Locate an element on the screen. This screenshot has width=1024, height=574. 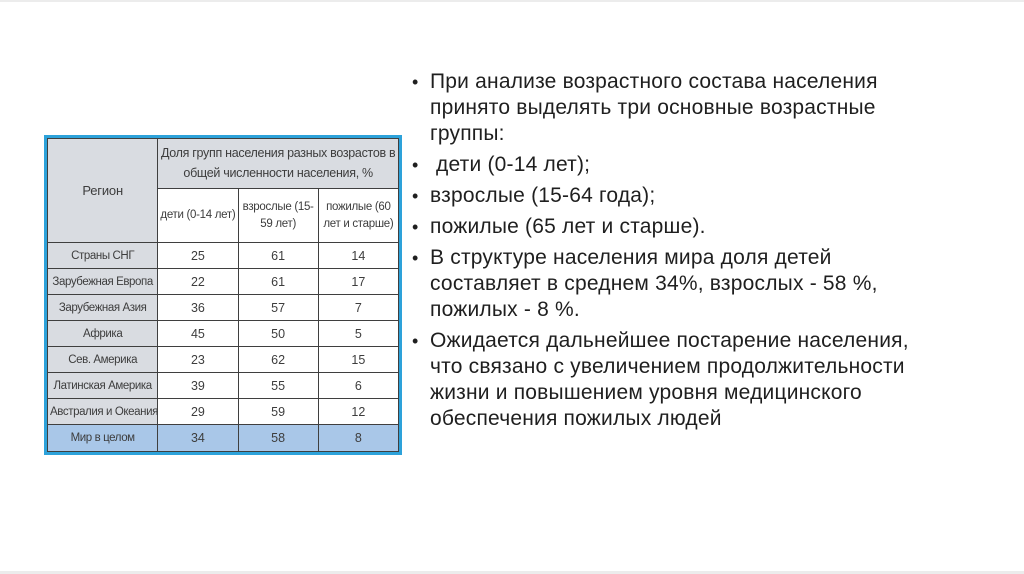
table-row: Австралия и Океания 29 59 12 is located at coordinates (223, 411).